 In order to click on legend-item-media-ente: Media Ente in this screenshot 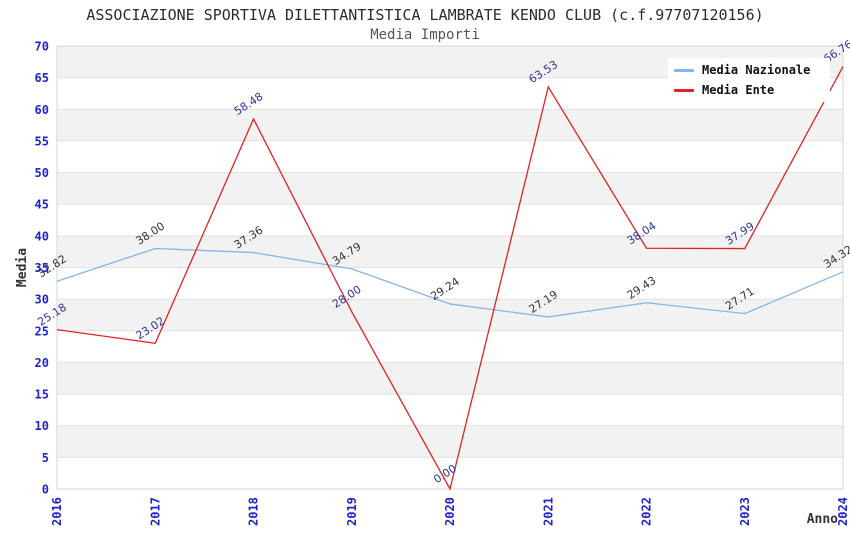, I will do `click(749, 90)`.